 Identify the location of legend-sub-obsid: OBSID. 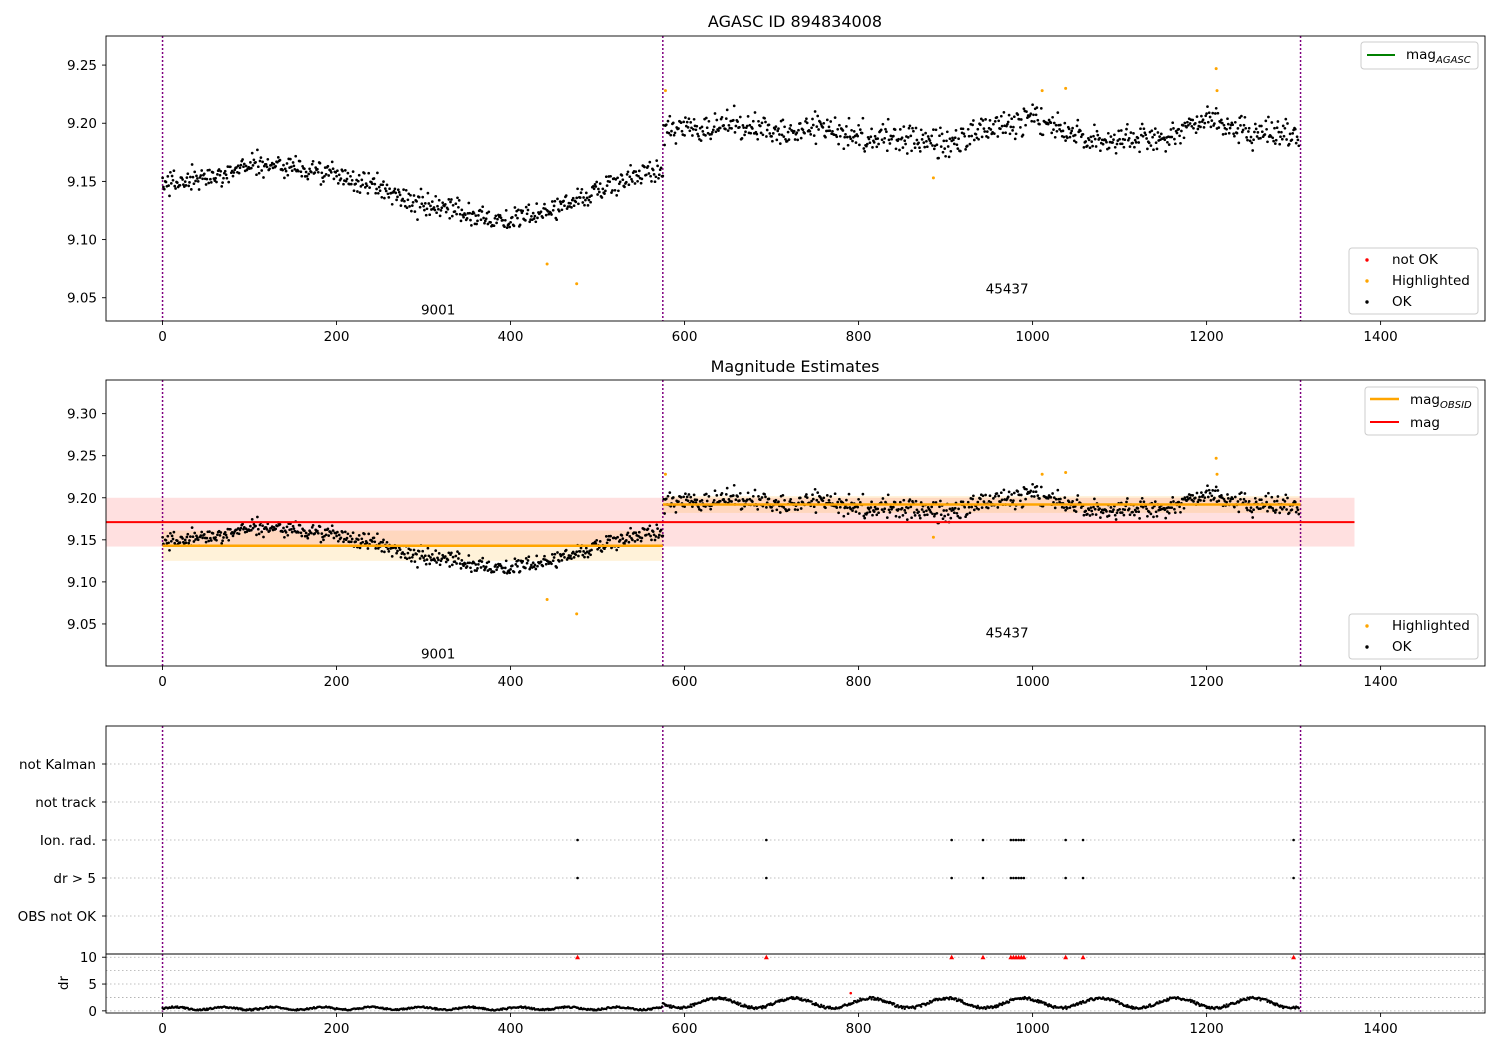
(1456, 405).